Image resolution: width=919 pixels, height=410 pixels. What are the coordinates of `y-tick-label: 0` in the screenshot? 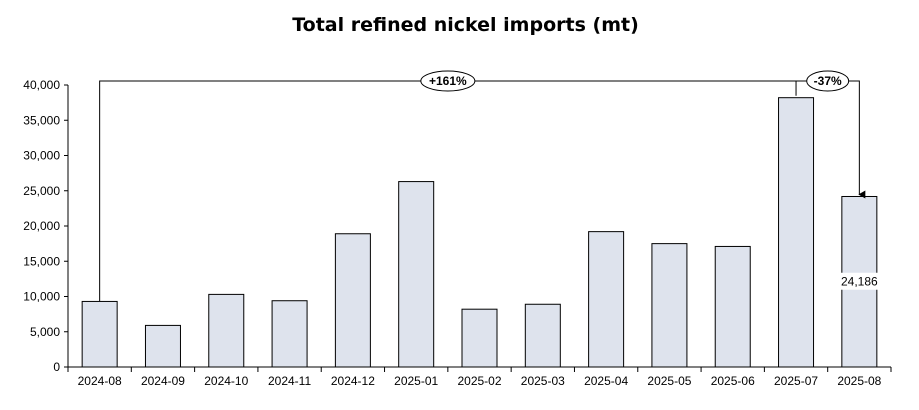 It's located at (56, 367).